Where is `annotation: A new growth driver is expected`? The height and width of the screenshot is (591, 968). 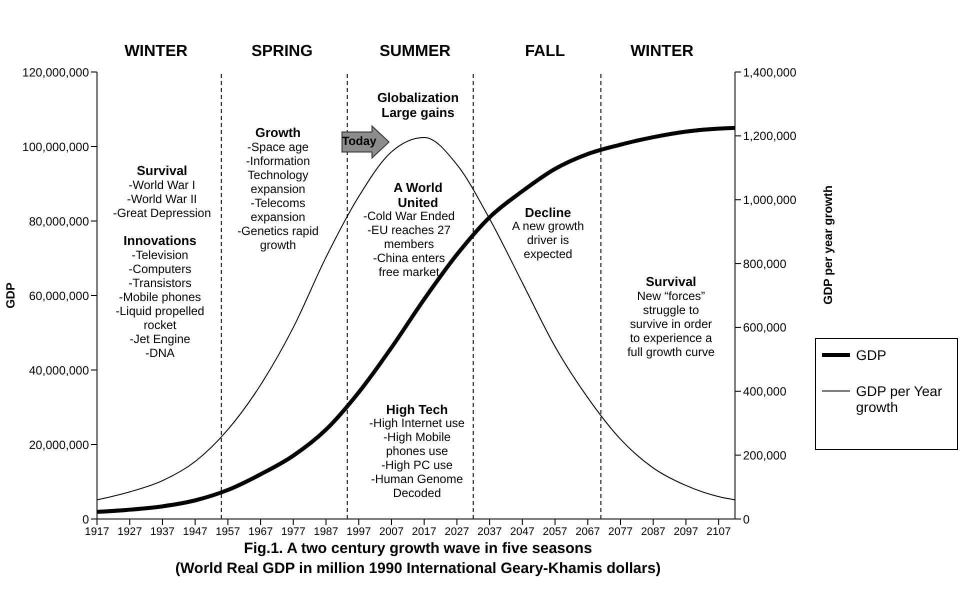 annotation: A new growth driver is expected is located at coordinates (548, 240).